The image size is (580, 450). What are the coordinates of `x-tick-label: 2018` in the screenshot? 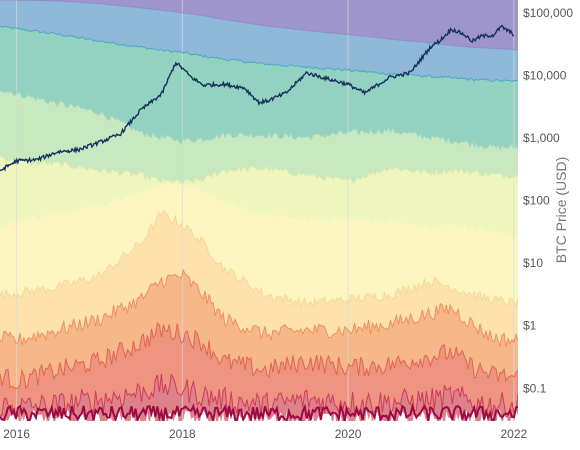 It's located at (182, 434).